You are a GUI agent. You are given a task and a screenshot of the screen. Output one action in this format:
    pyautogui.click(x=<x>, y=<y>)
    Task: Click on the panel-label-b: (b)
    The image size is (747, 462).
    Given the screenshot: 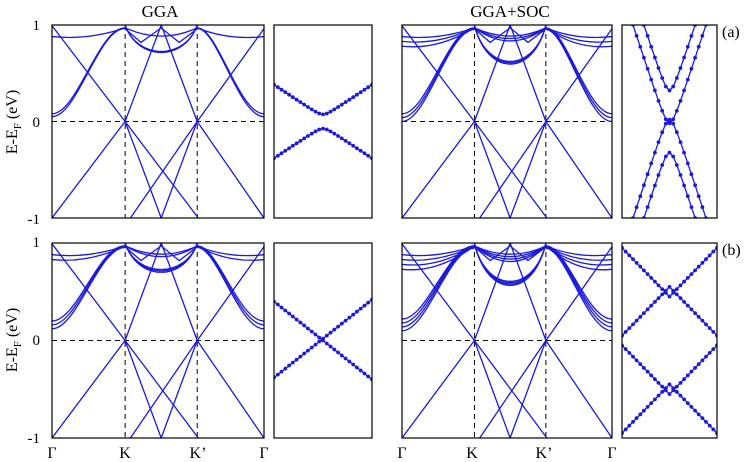 What is the action you would take?
    pyautogui.click(x=731, y=250)
    